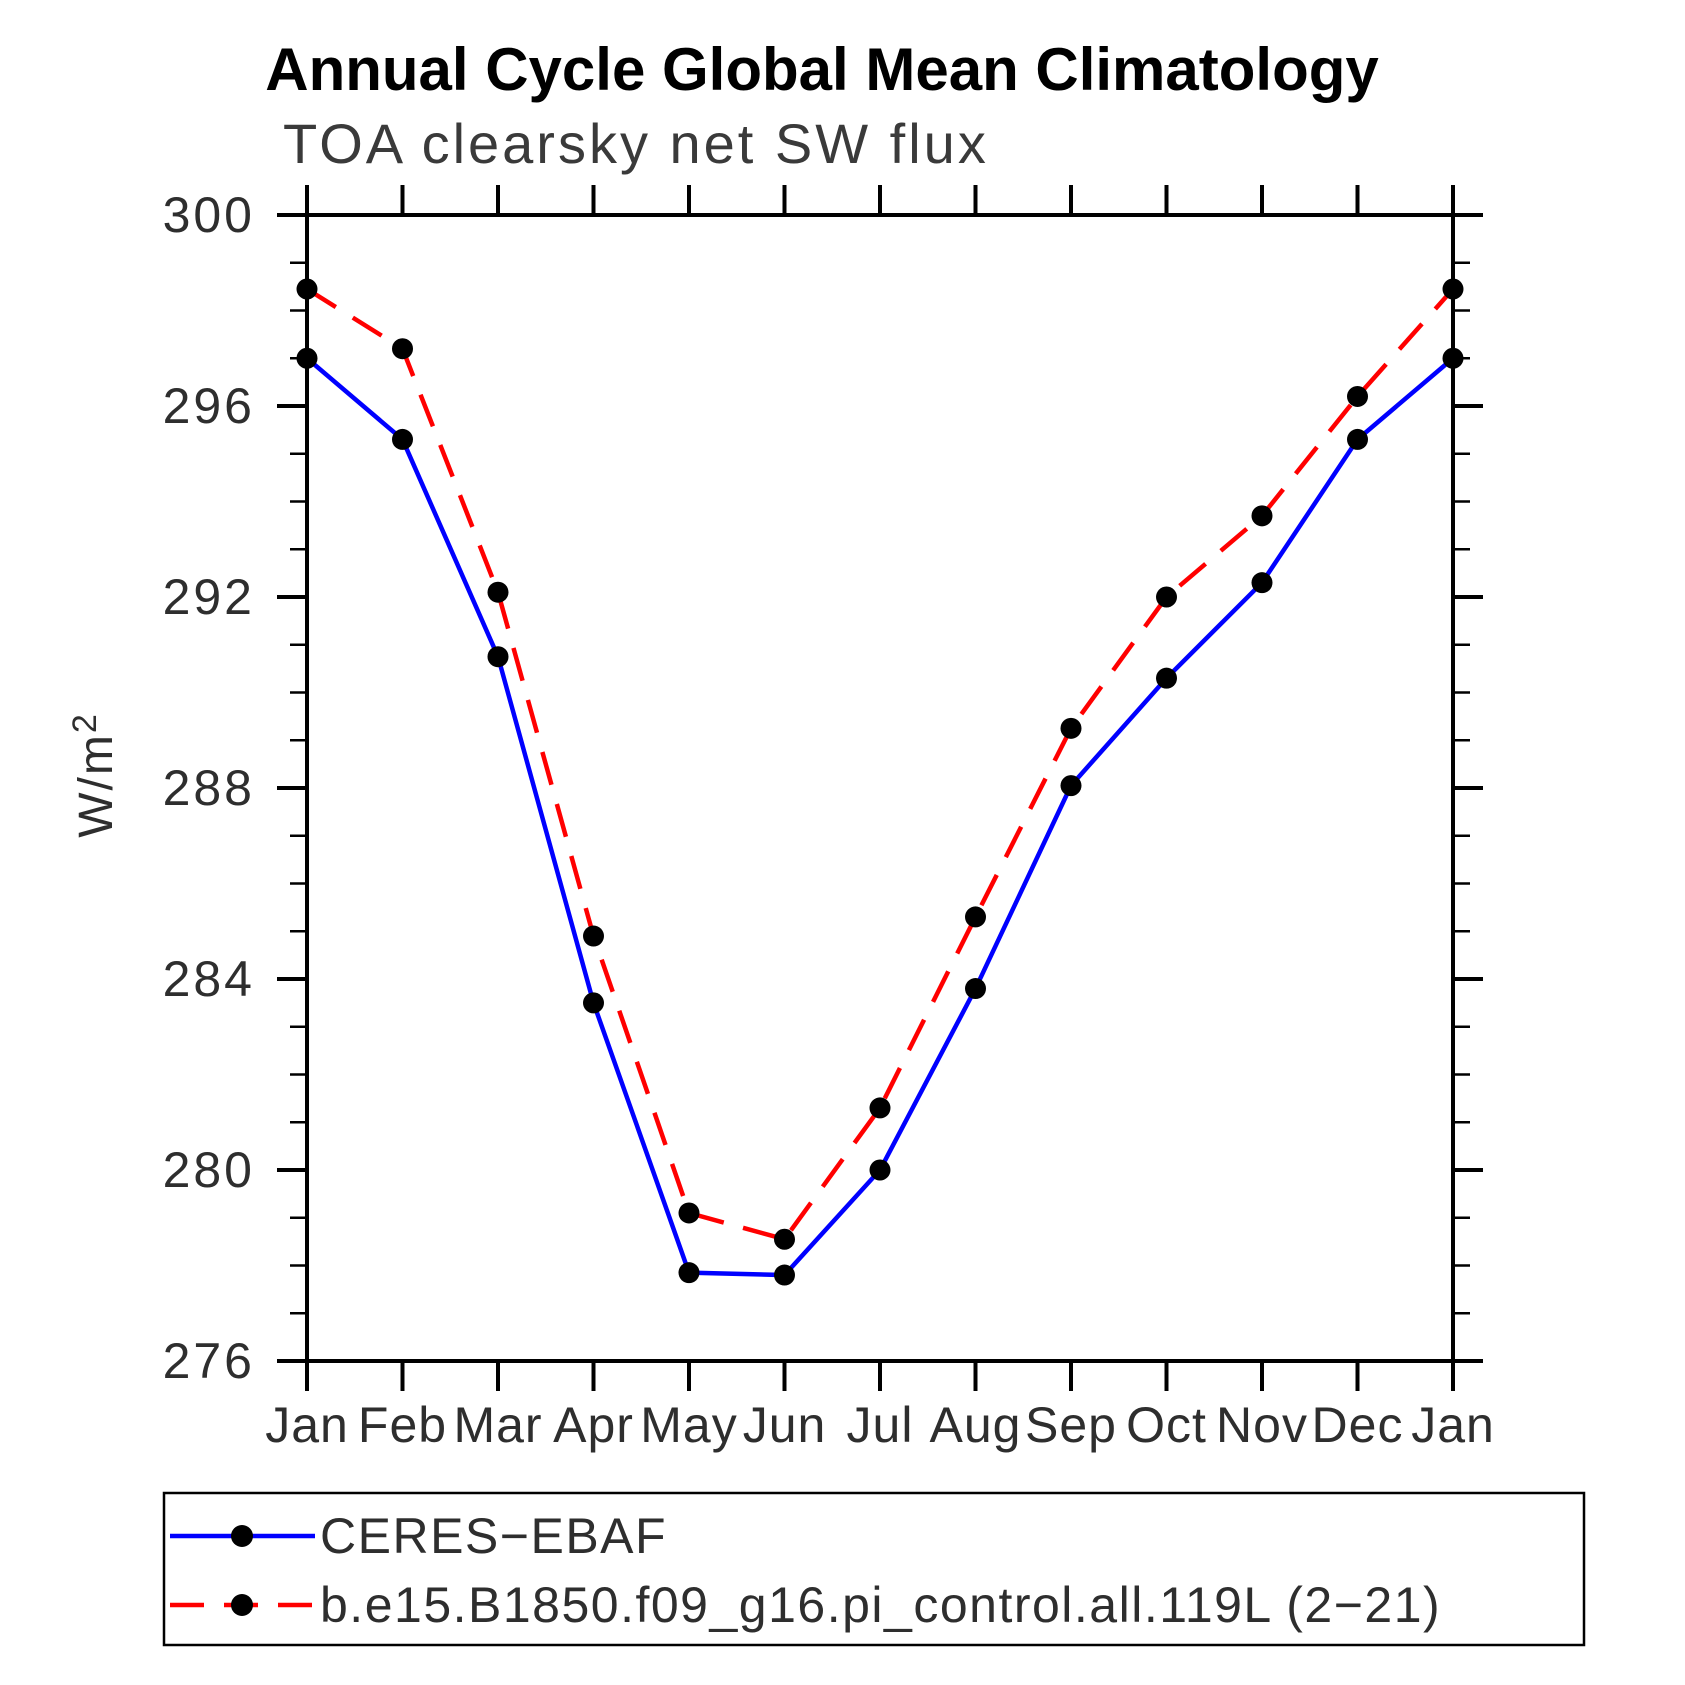 This screenshot has width=1685, height=1685. I want to click on x-tick-label: Mar, so click(497, 1425).